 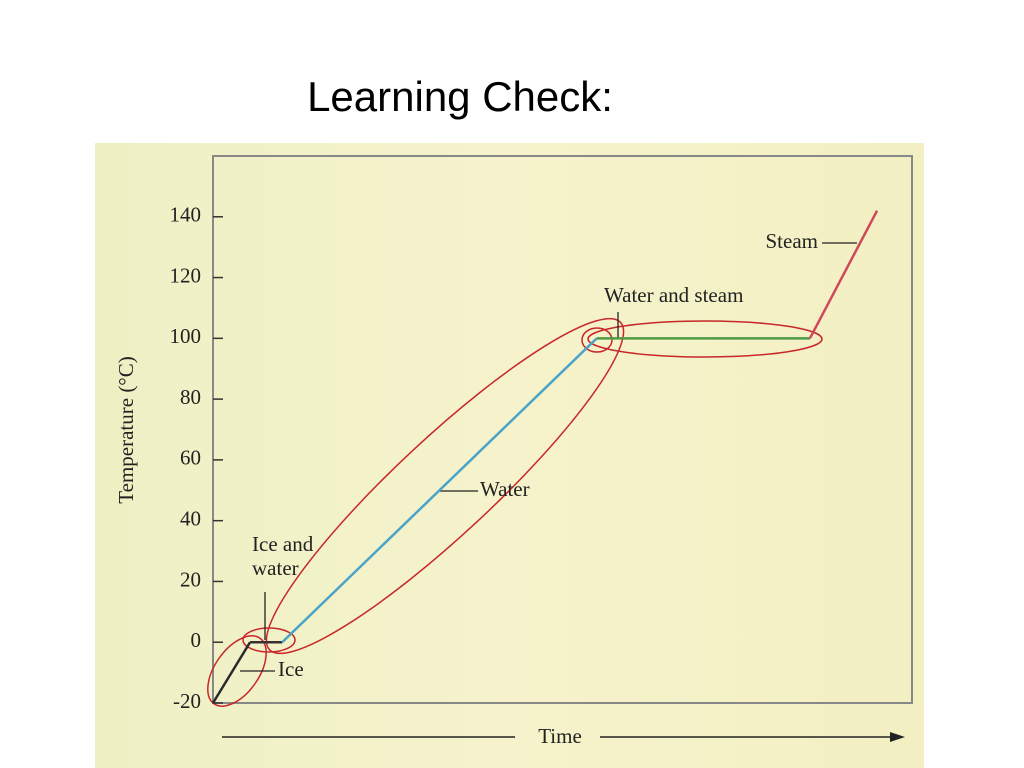 What do you see at coordinates (187, 701) in the screenshot?
I see `y-tick-label: -20` at bounding box center [187, 701].